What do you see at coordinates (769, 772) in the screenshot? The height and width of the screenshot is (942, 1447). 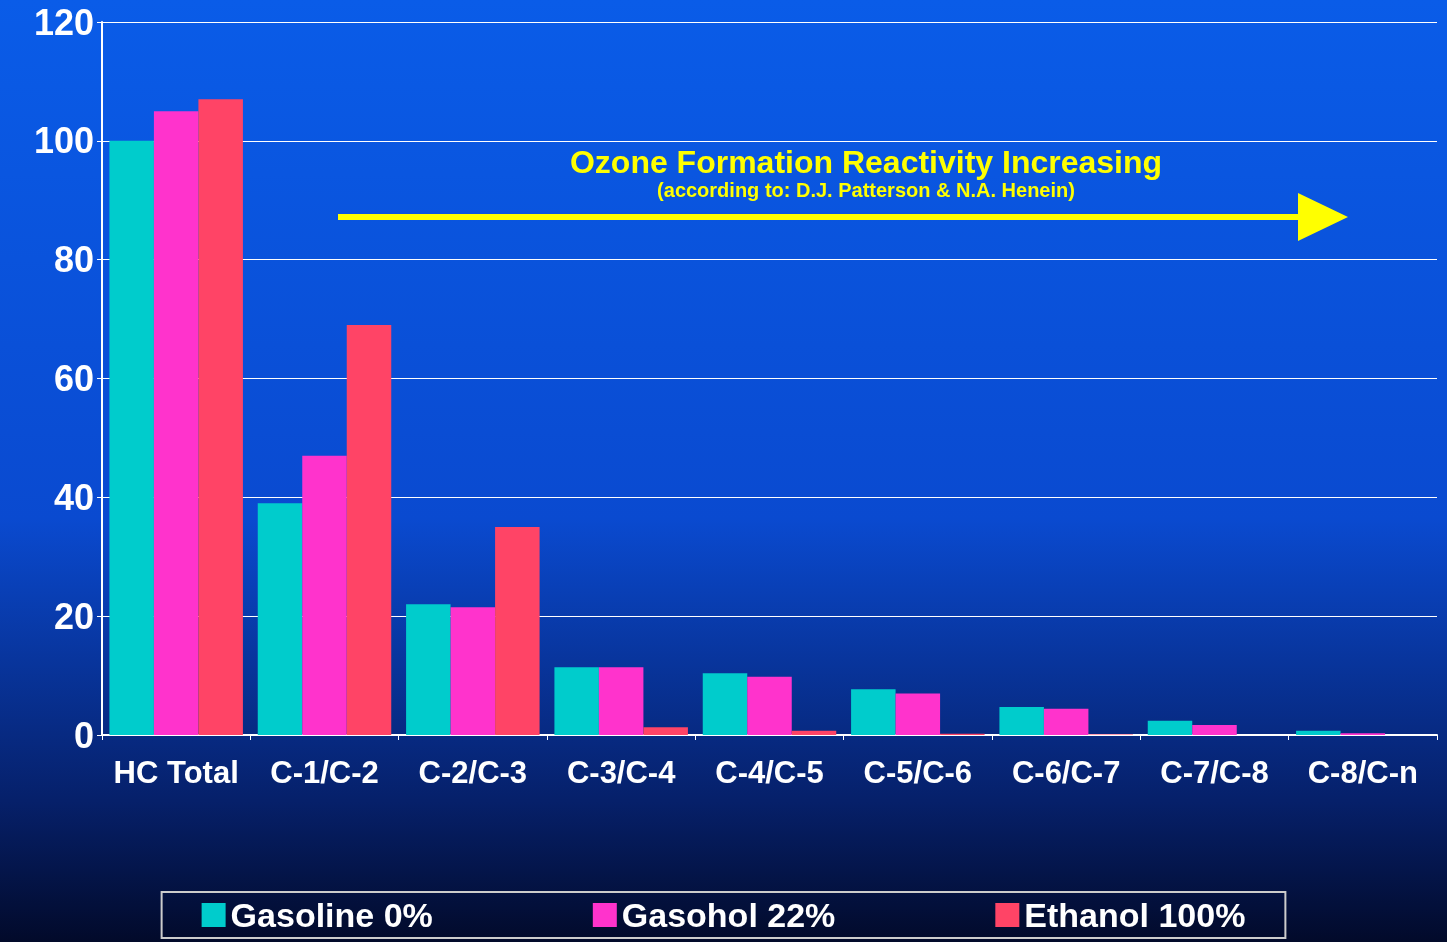 I see `x-tick-label: C-4/C-5` at bounding box center [769, 772].